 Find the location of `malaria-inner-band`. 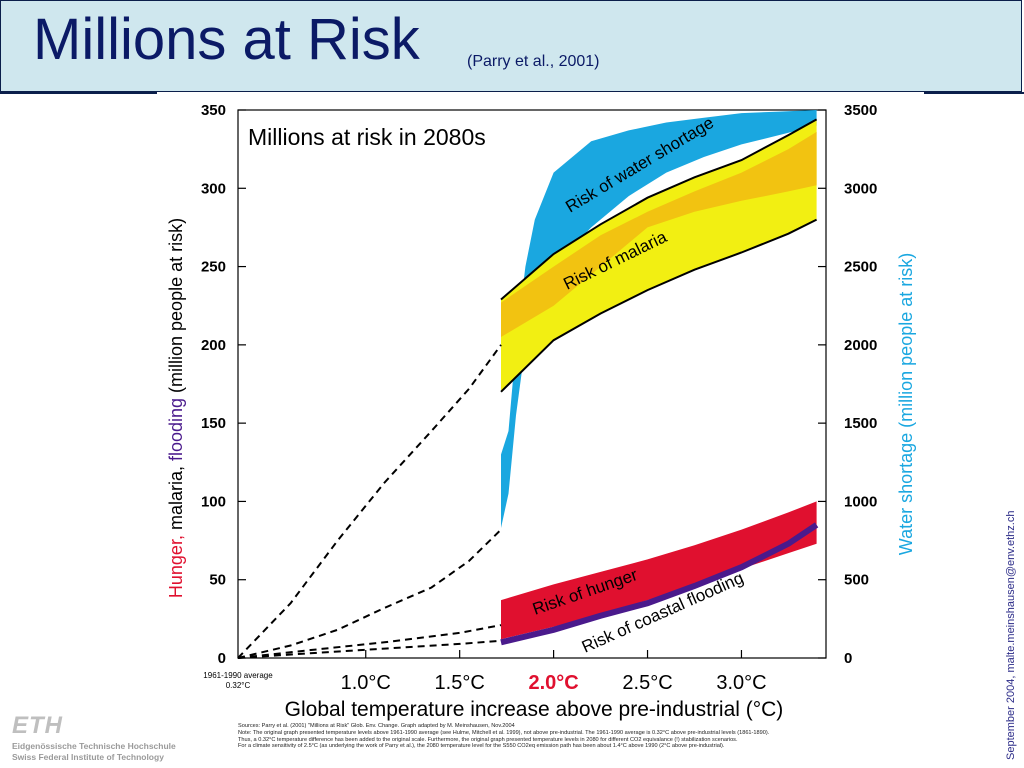

malaria-inner-band is located at coordinates (659, 234).